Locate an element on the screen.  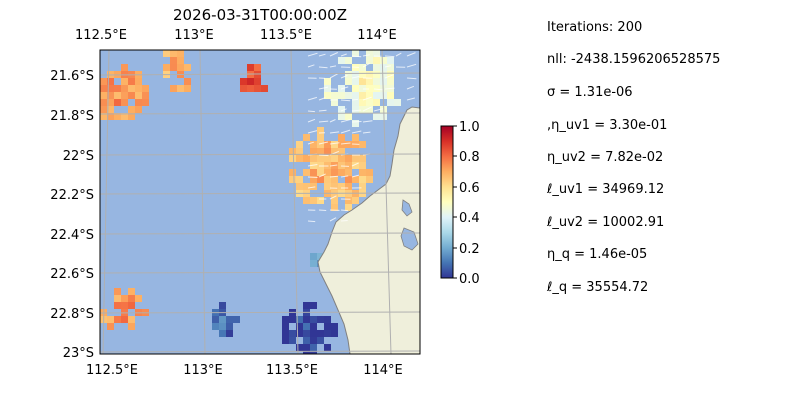
colorbar-tick: 0.4 is located at coordinates (469, 218).